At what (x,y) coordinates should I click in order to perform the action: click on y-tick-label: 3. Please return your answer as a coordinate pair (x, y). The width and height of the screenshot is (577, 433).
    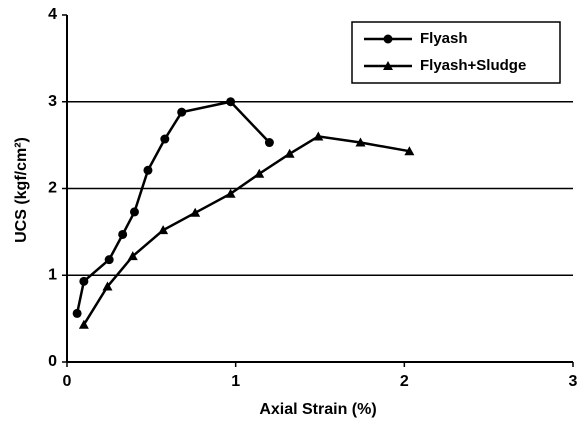
    Looking at the image, I should click on (52, 101).